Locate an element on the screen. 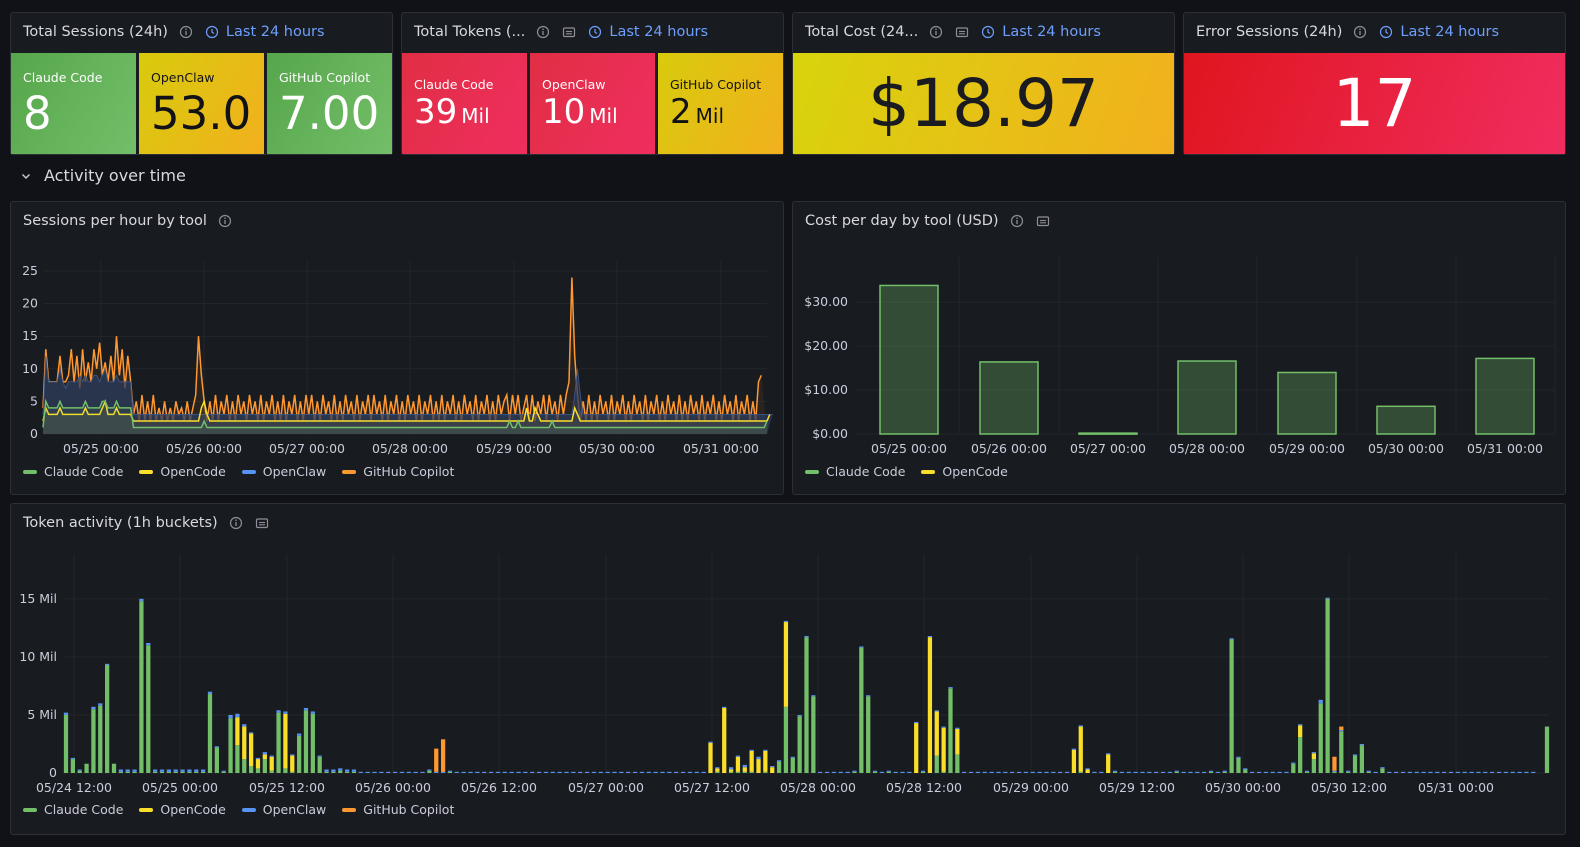  cost-bar is located at coordinates (1406, 420).